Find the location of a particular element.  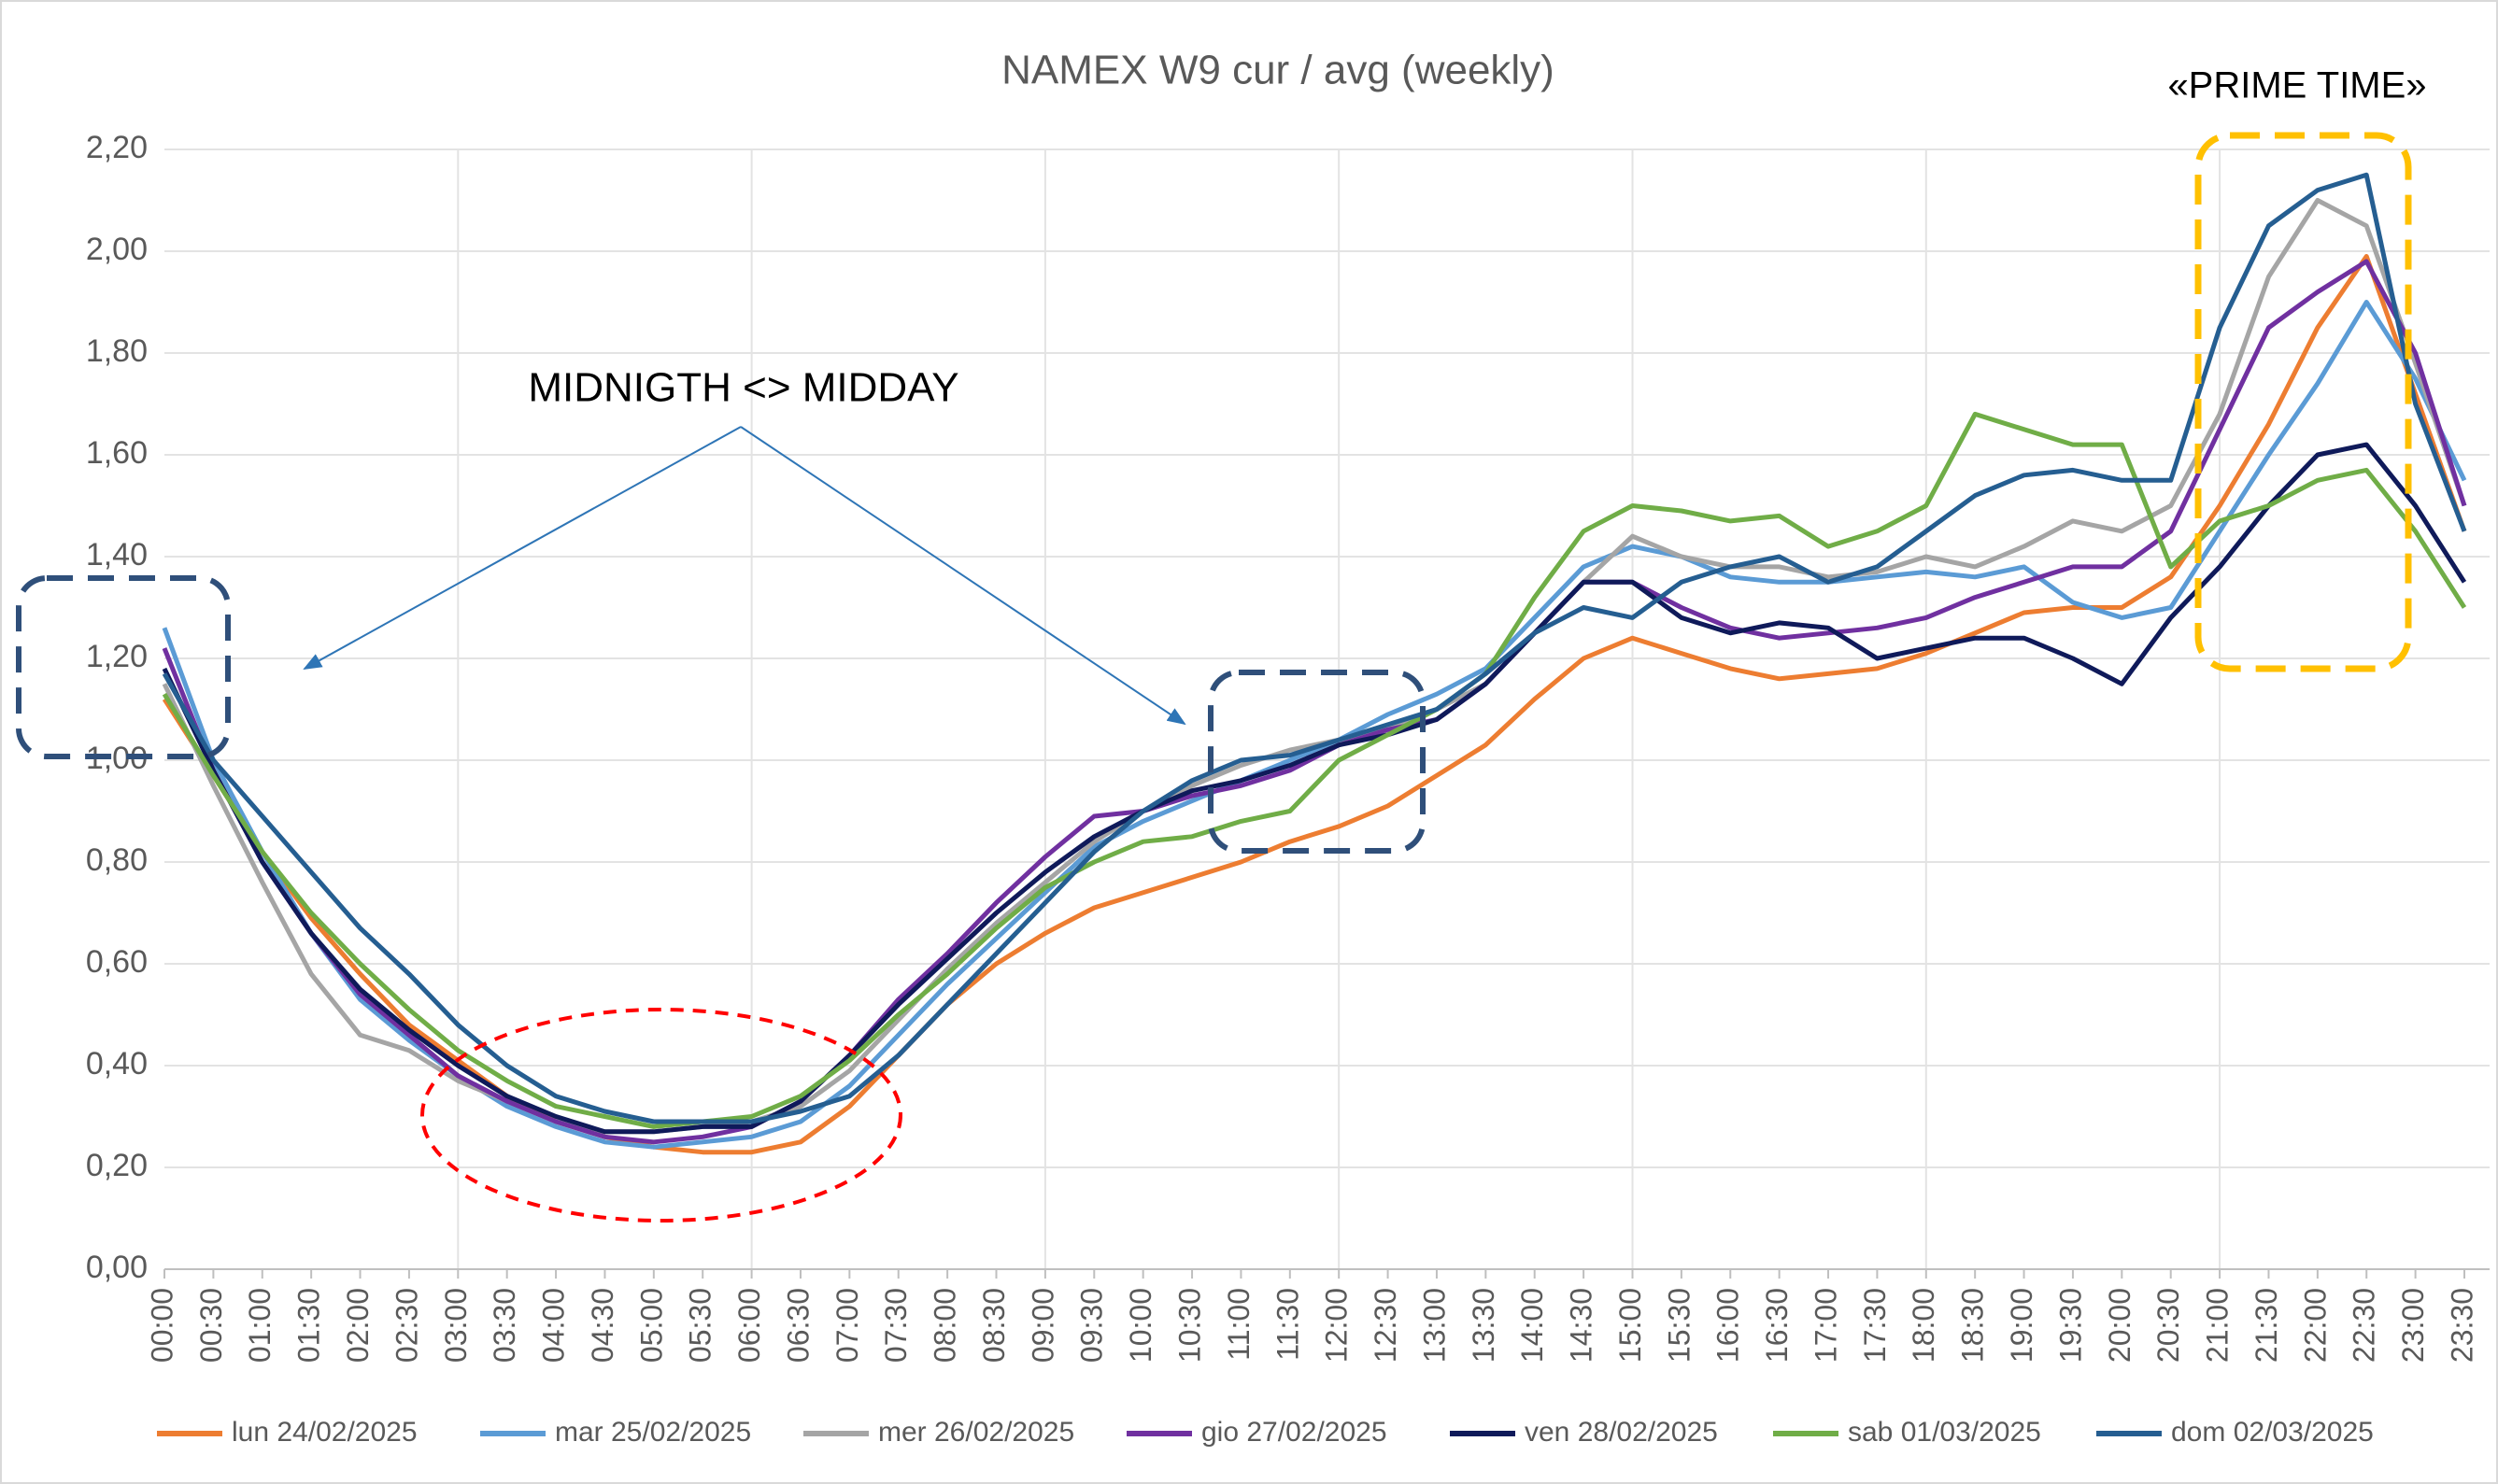

x-tick-label: 11:00 is located at coordinates (1239, 1324).